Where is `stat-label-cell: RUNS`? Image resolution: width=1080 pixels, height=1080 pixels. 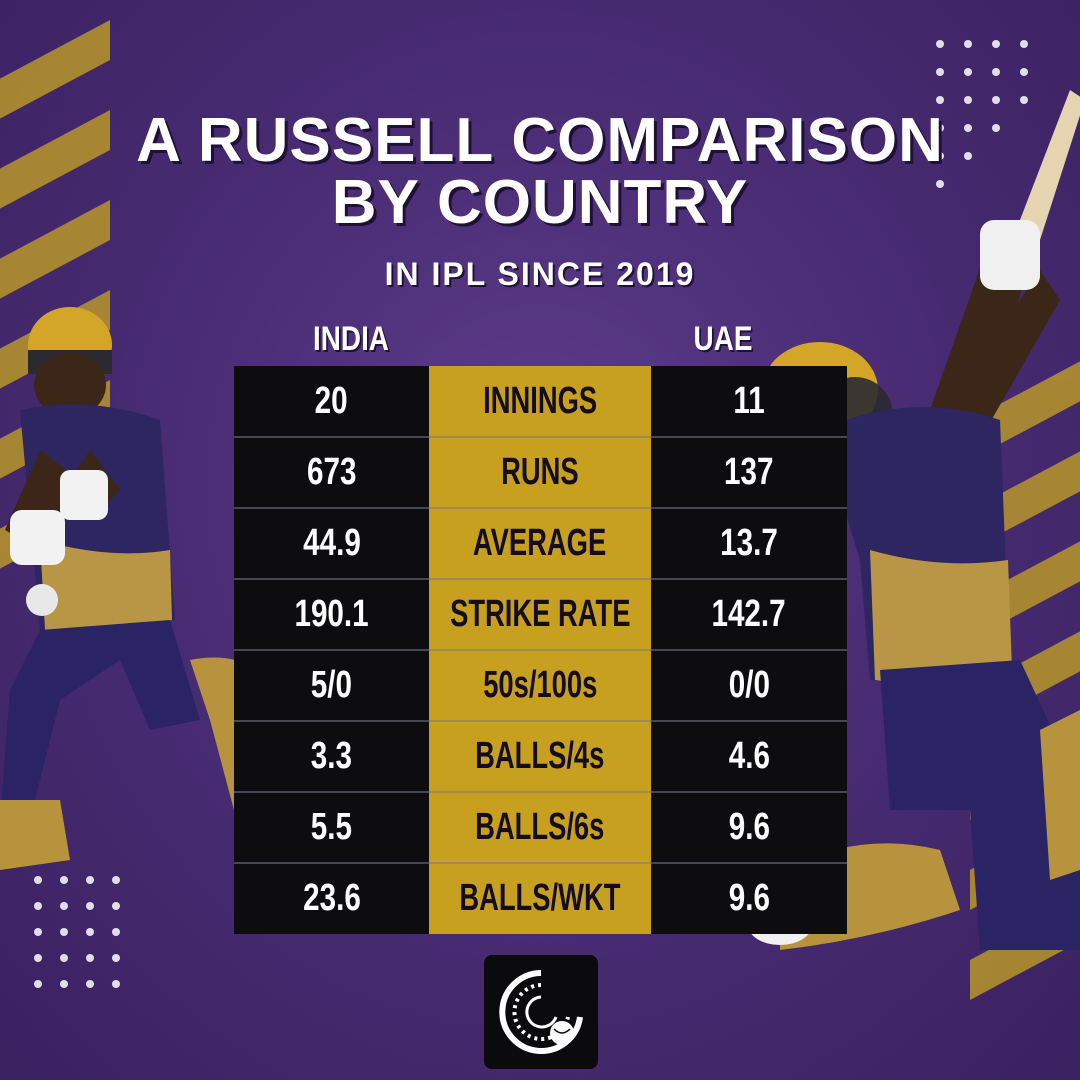
stat-label-cell: RUNS is located at coordinates (540, 472).